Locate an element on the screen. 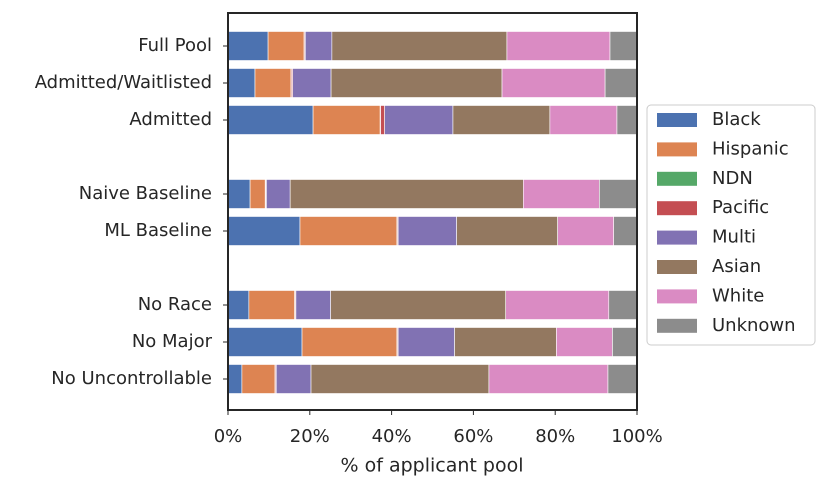  x-tick-label: 20% is located at coordinates (310, 436).